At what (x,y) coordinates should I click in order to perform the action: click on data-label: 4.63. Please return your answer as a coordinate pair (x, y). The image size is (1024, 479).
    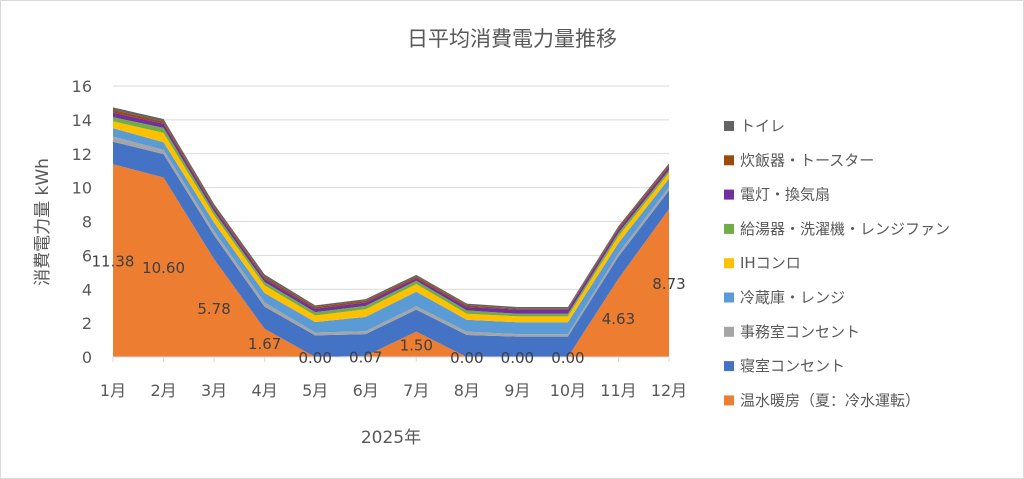
    Looking at the image, I should click on (618, 319).